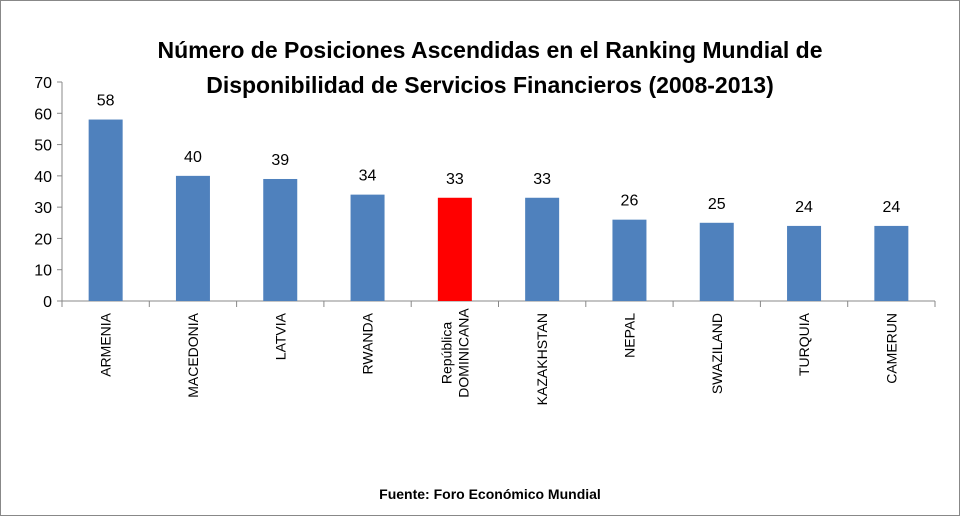  Describe the element at coordinates (280, 336) in the screenshot. I see `x-tick-label: LATVIA` at that location.